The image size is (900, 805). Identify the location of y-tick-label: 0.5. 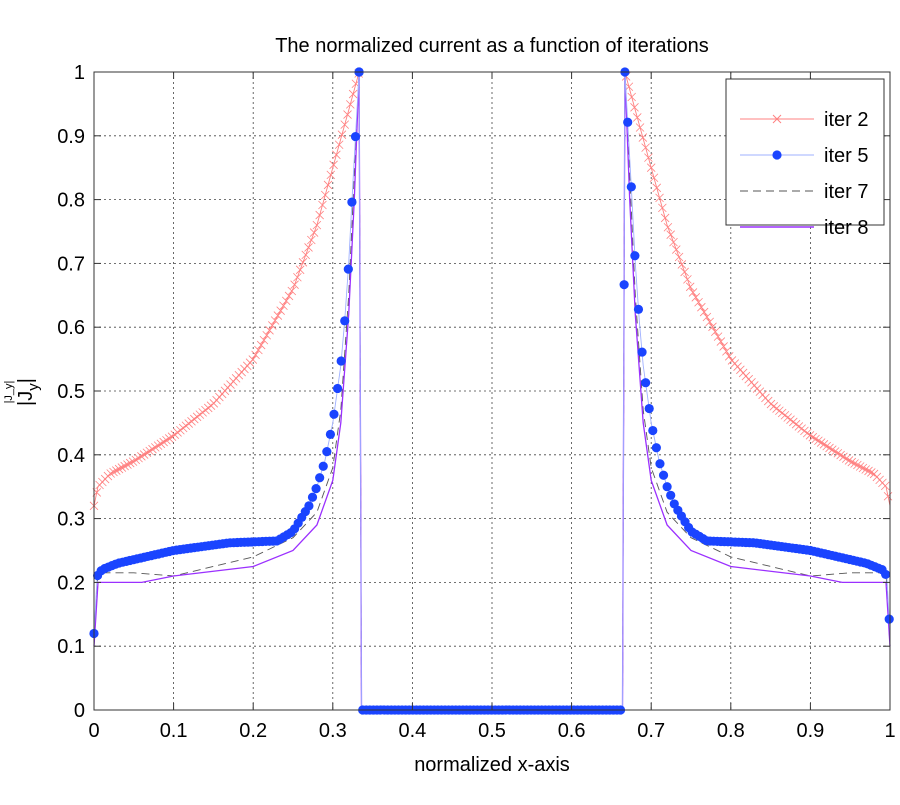
(71, 392).